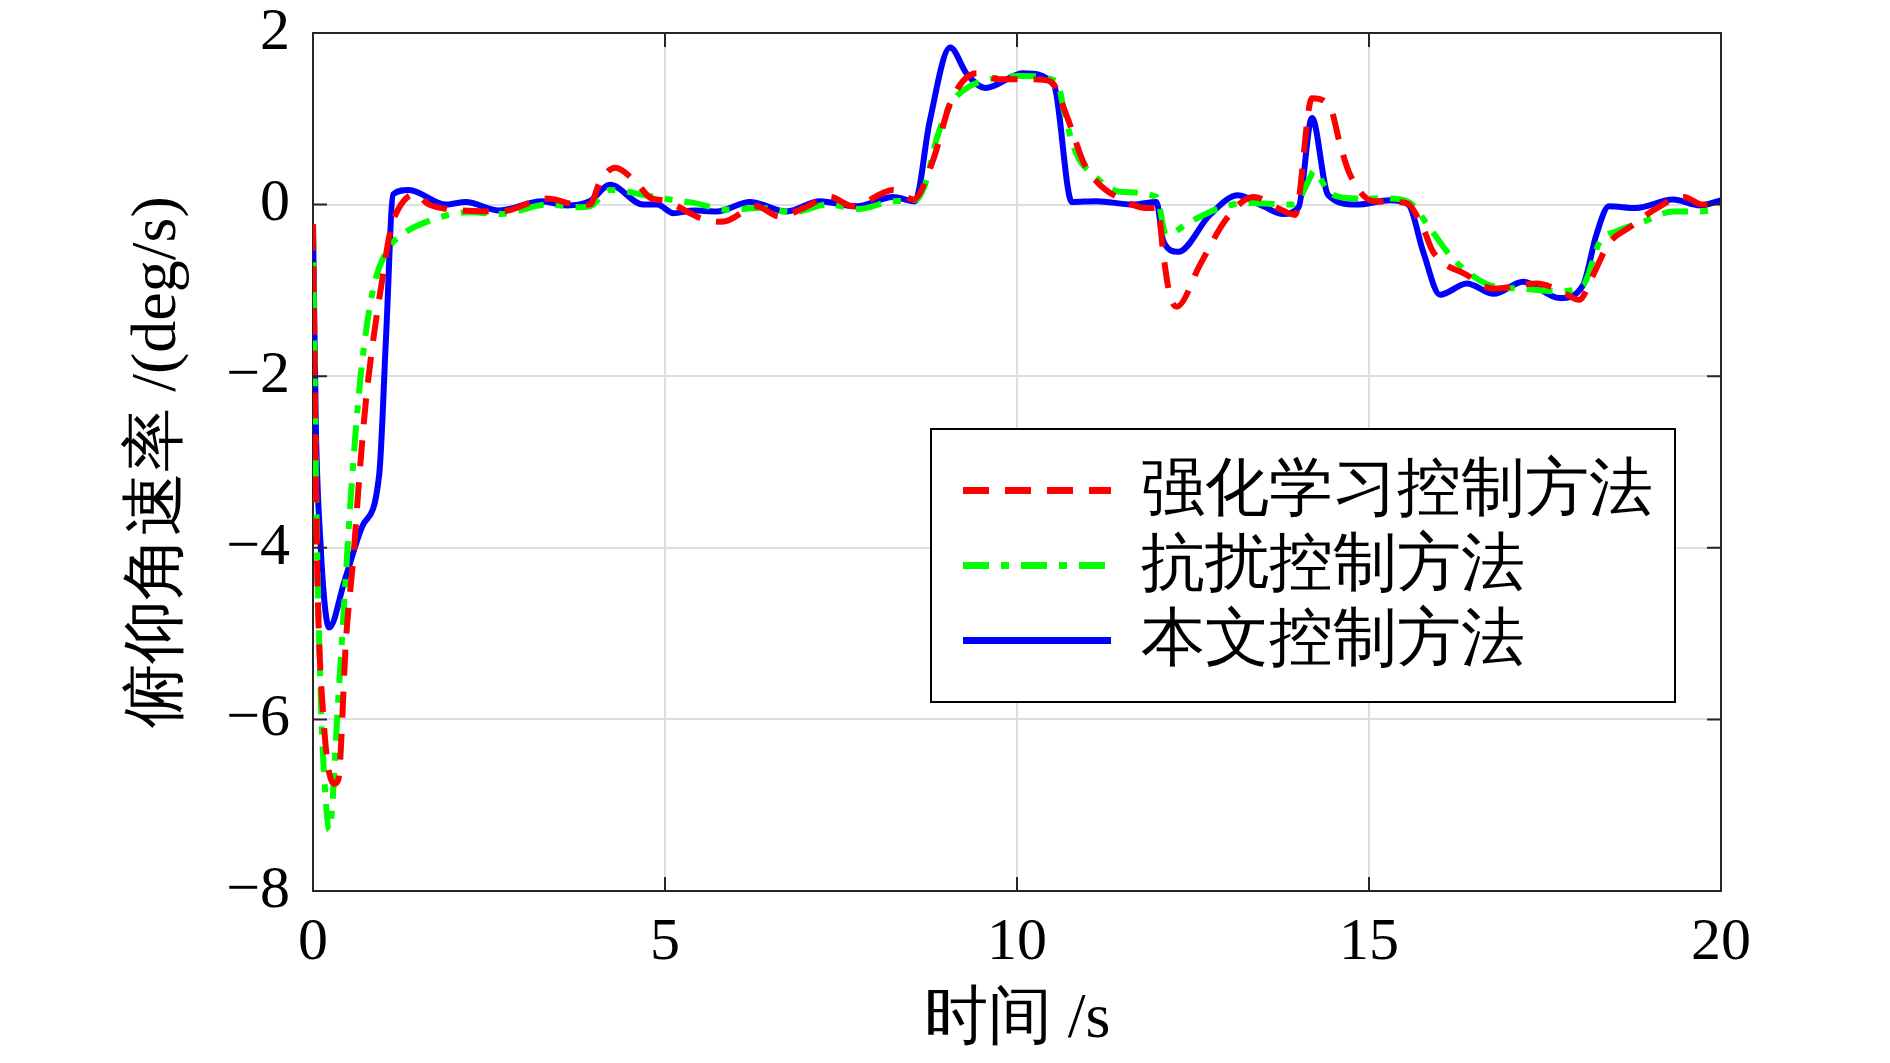 Image resolution: width=1890 pixels, height=1063 pixels. I want to click on y-tick-label: 2, so click(275, 31).